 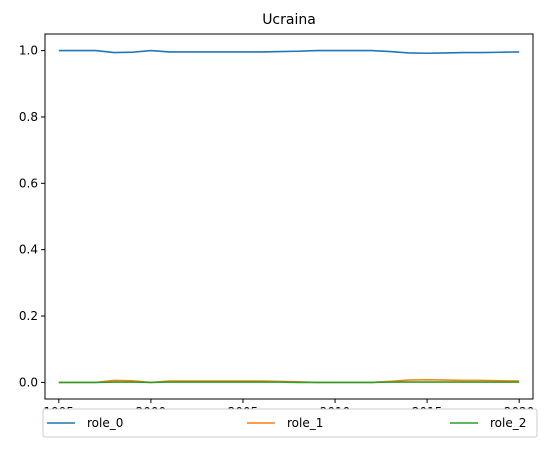 I want to click on y-tick-label: 0.0, so click(x=28, y=382).